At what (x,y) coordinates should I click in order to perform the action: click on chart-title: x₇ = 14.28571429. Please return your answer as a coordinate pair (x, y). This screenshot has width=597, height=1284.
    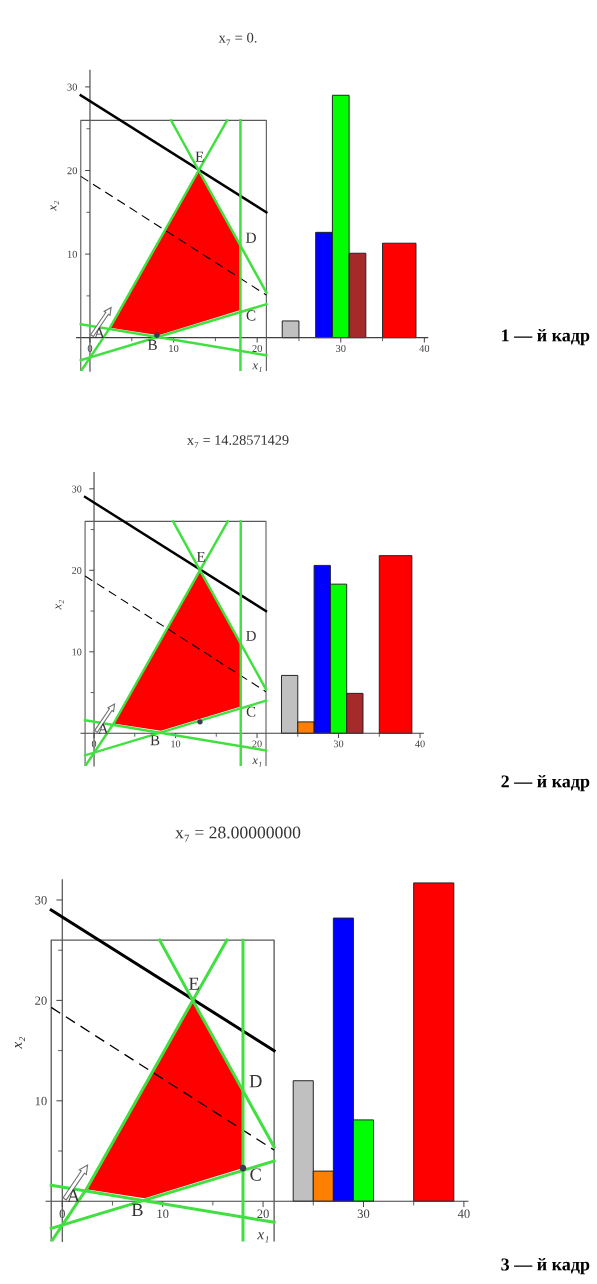
    Looking at the image, I should click on (238, 441).